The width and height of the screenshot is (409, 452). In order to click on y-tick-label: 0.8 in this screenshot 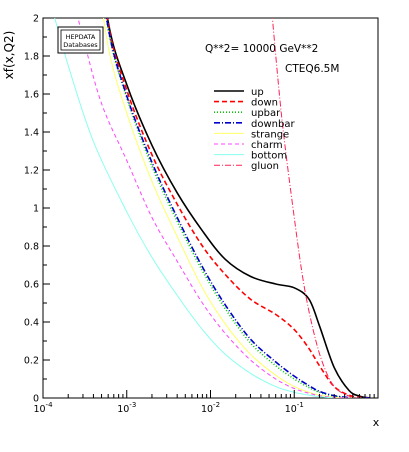, I will do `click(31, 247)`.